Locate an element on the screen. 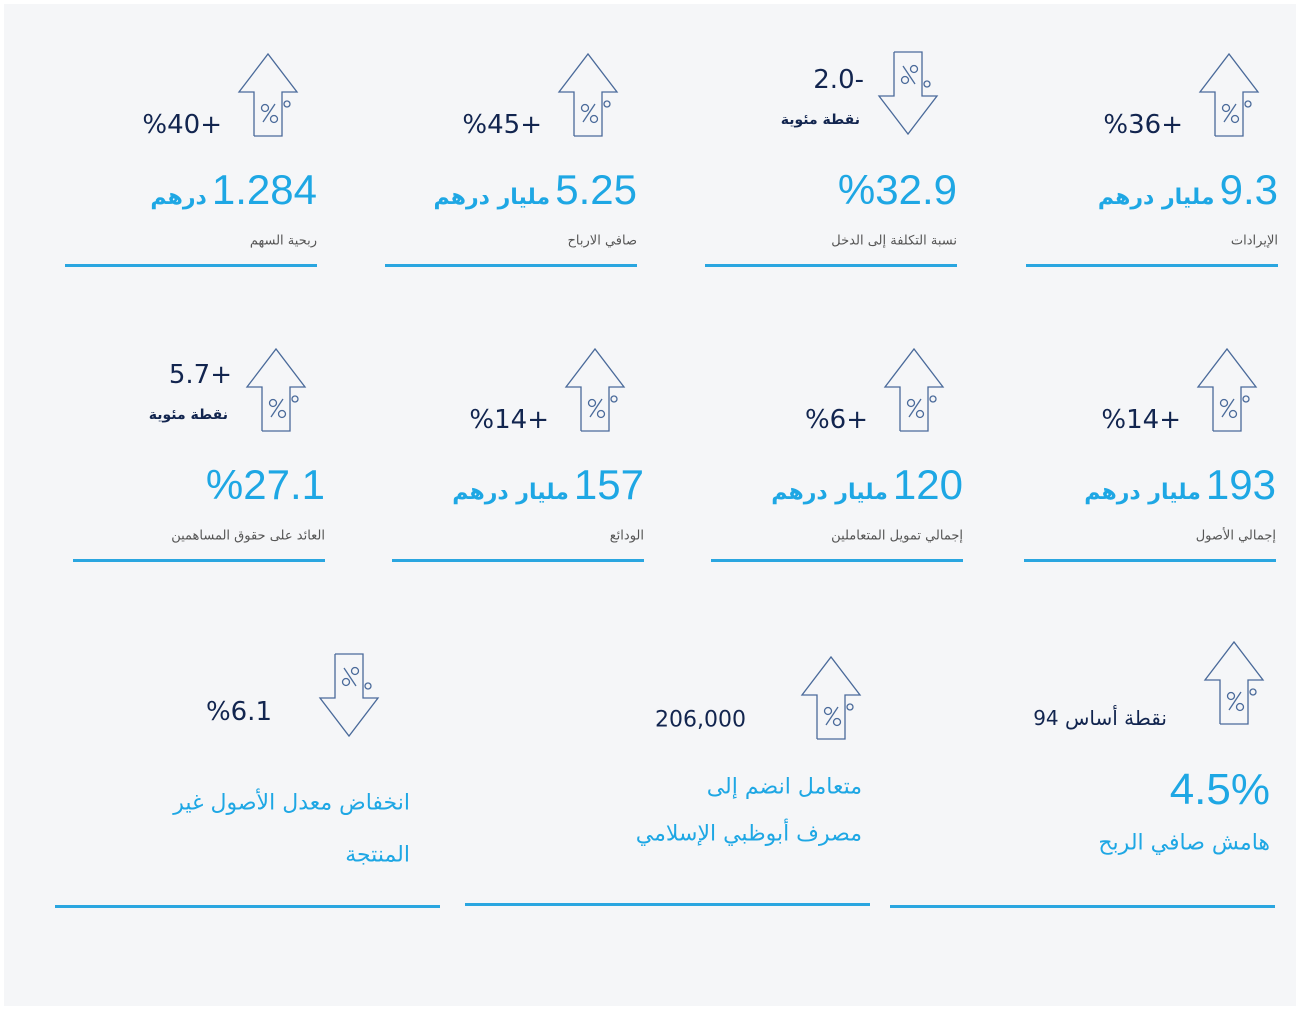  value: 9.3 مليار درهم is located at coordinates (1188, 190).